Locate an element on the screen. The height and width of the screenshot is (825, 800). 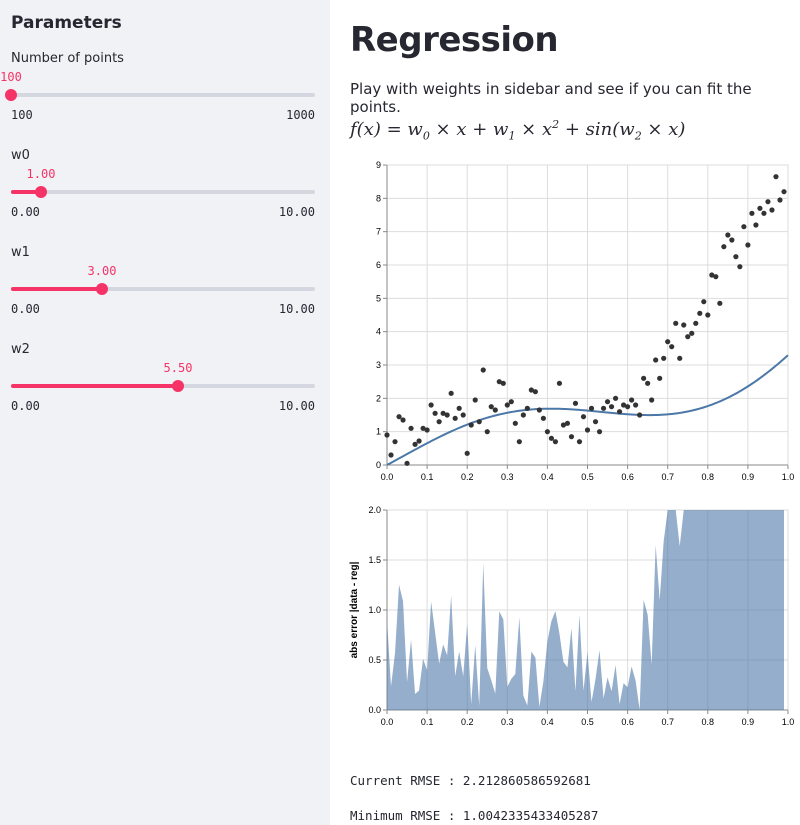
formula-w0-sub: 0 is located at coordinates (426, 136).